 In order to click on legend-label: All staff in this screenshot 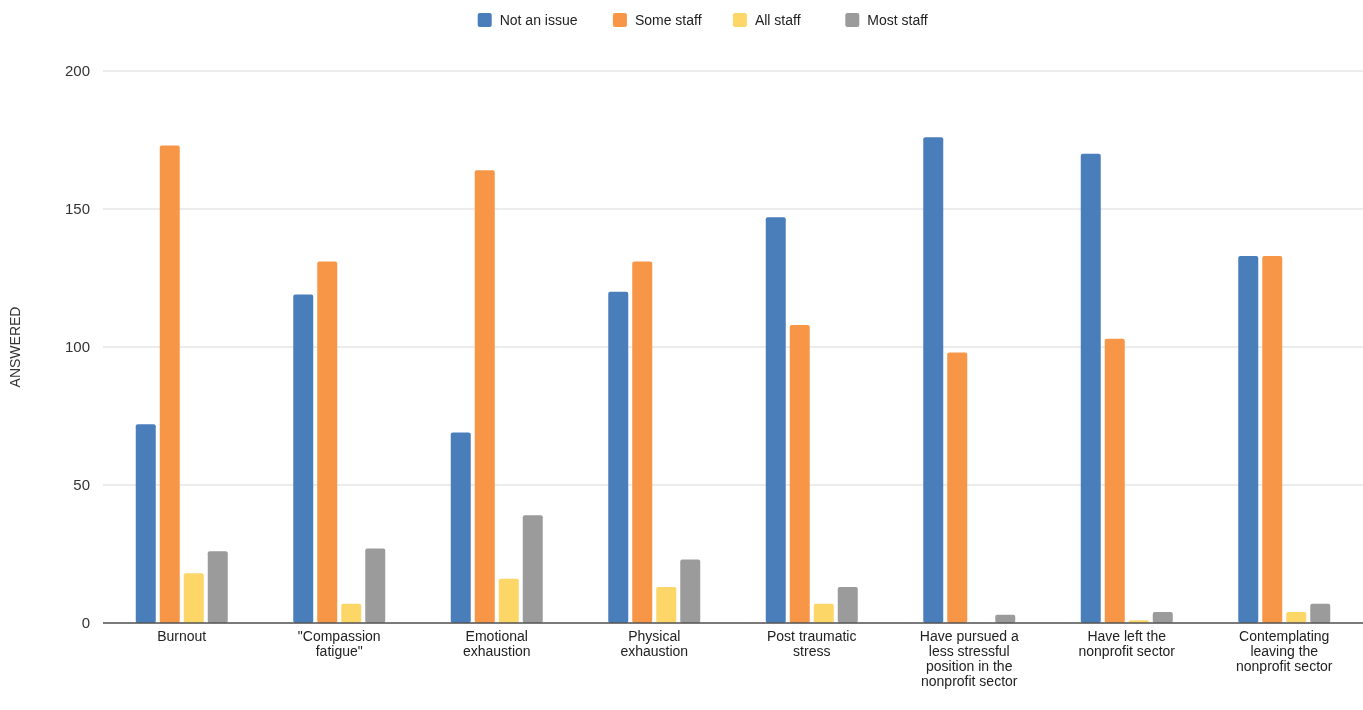, I will do `click(777, 19)`.